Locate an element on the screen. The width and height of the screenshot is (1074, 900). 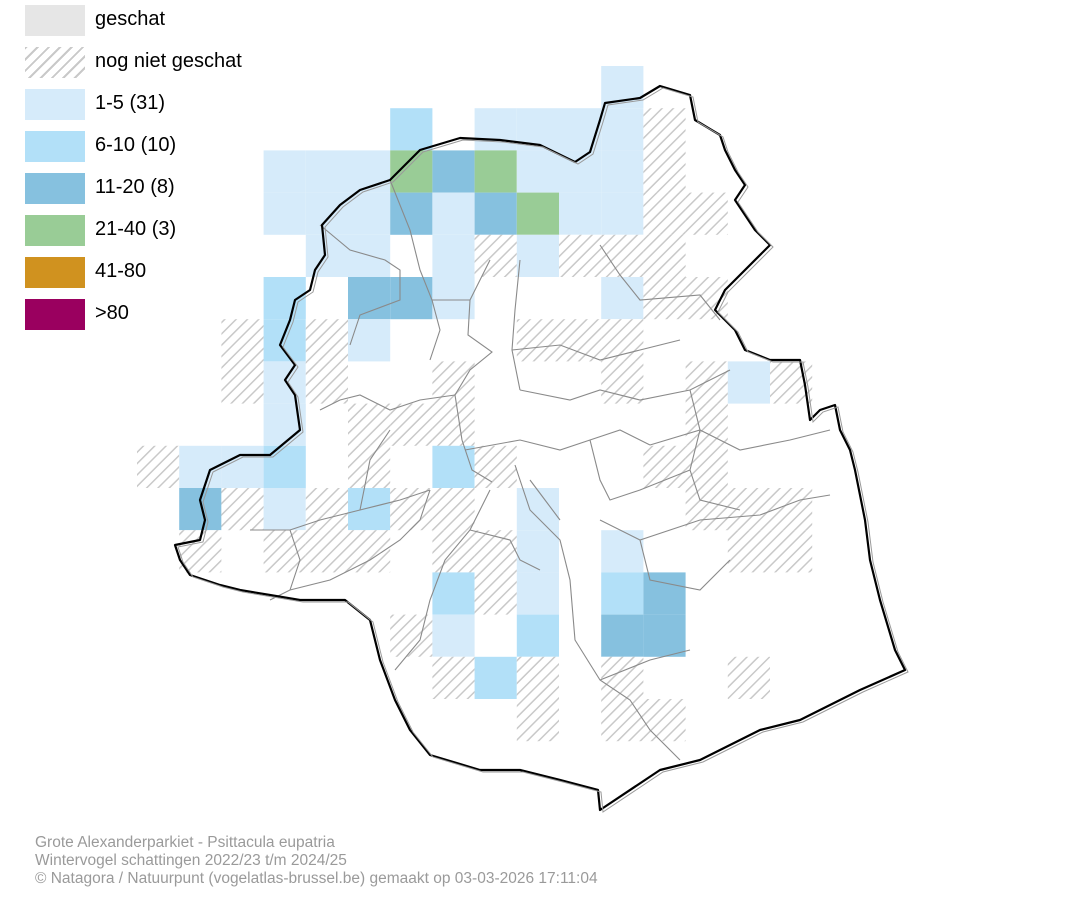
grid-cell-F11 is located at coordinates (369, 509).